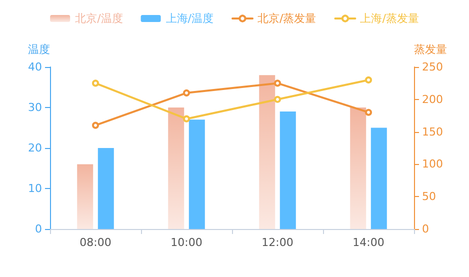  What do you see at coordinates (190, 18) in the screenshot?
I see `legend-label: 上海/温度` at bounding box center [190, 18].